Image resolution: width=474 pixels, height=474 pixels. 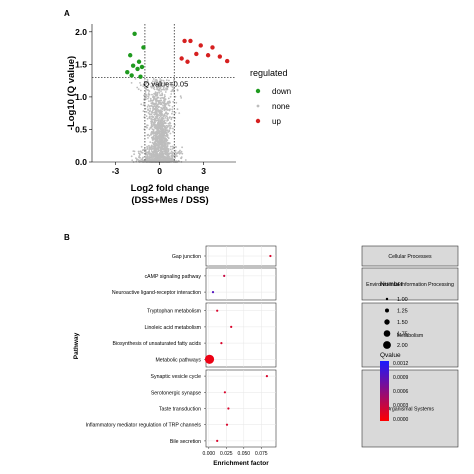 I want to click on facet-strip-label: Cellular Processes, so click(x=410, y=257).